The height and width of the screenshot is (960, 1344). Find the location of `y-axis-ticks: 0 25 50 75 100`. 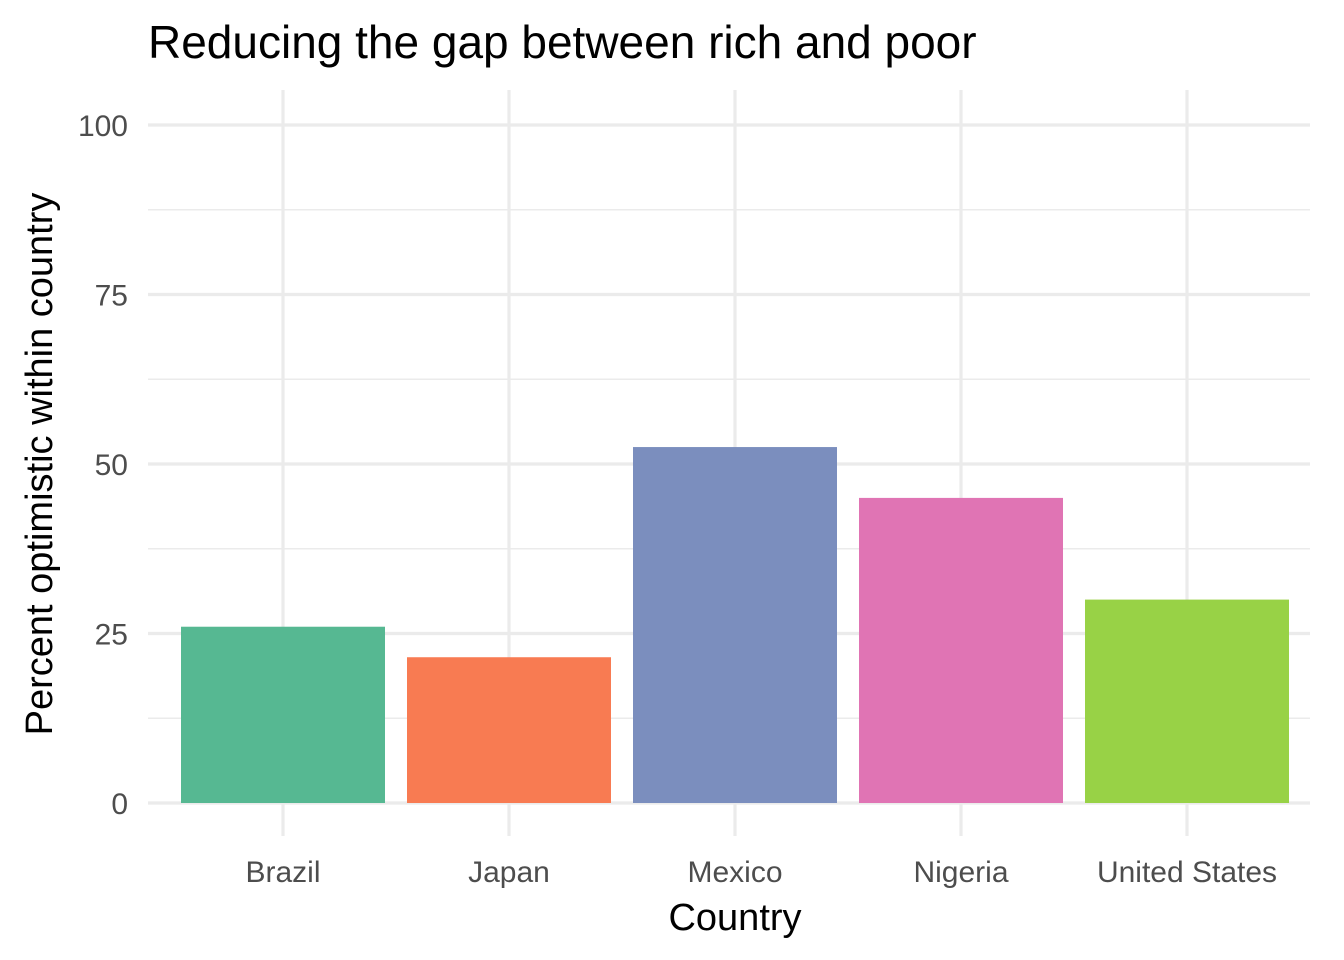

y-axis-ticks: 0 25 50 75 100 is located at coordinates (103, 465).